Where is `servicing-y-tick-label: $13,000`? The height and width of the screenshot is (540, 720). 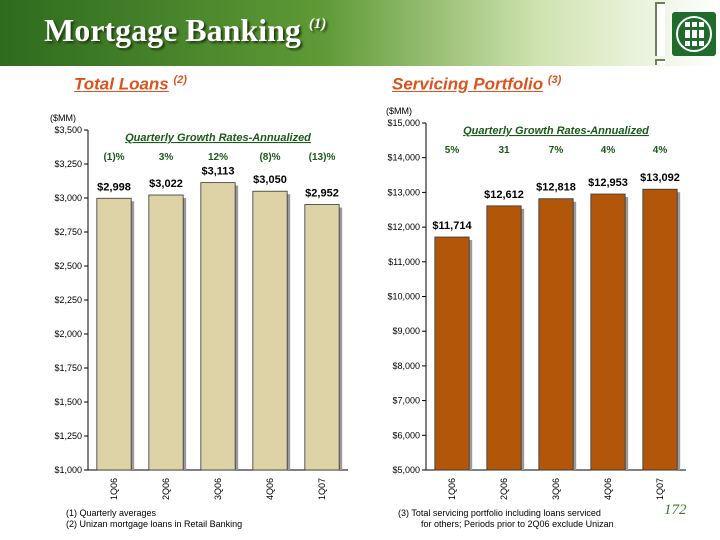
servicing-y-tick-label: $13,000 is located at coordinates (403, 192).